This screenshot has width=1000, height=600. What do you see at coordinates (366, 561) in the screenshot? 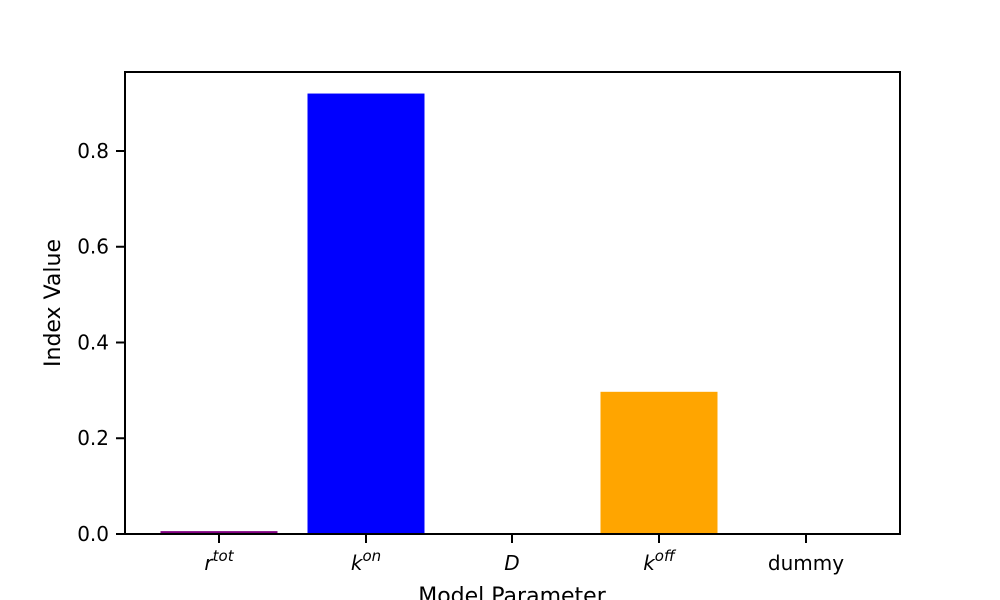
I see `x-tick-label: kon` at bounding box center [366, 561].